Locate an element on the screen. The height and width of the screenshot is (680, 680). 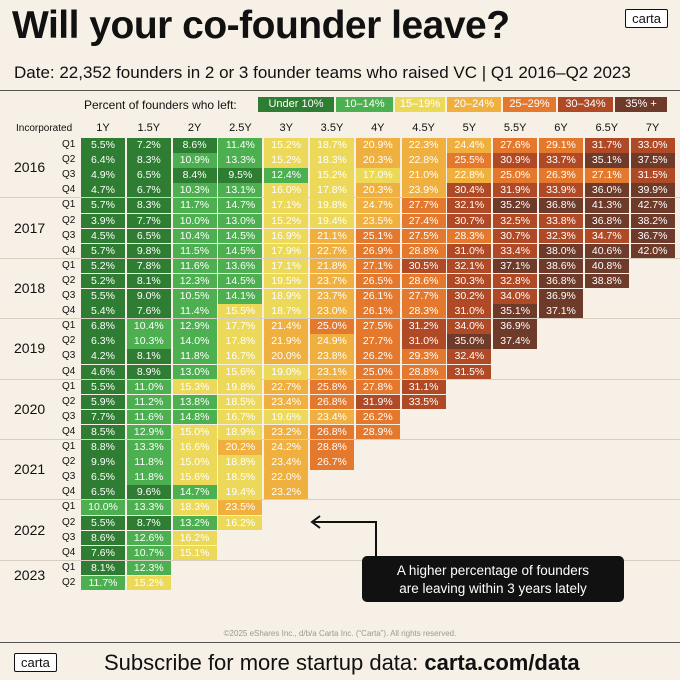
heatmap-cell: 12.9% is located at coordinates (148, 432).